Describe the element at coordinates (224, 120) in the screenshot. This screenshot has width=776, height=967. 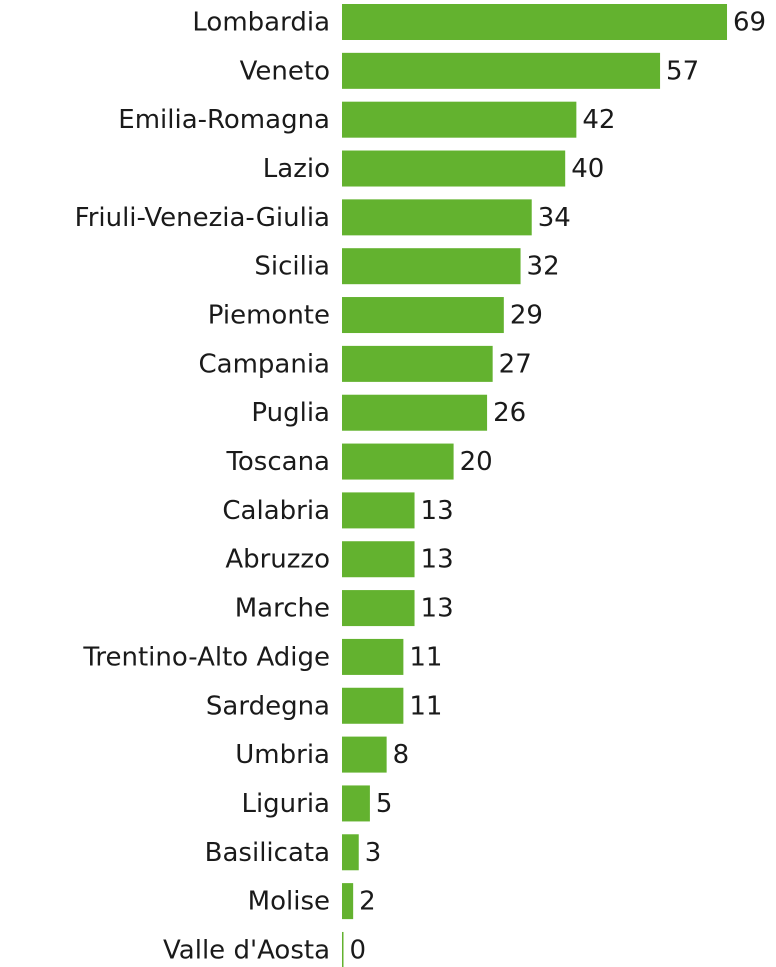
I see `category-label: Emilia-Romagna` at that location.